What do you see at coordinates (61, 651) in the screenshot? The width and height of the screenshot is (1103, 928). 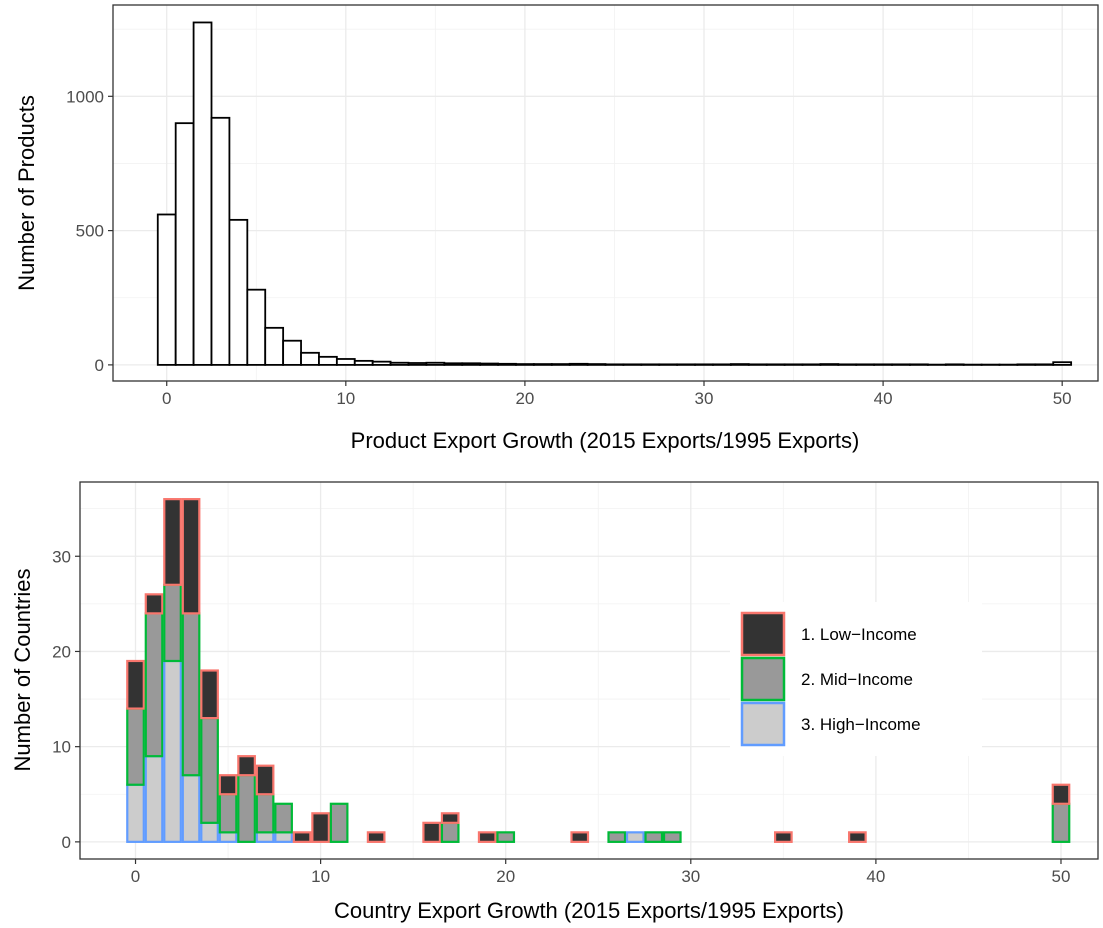 I see `y-tick-label: 20` at bounding box center [61, 651].